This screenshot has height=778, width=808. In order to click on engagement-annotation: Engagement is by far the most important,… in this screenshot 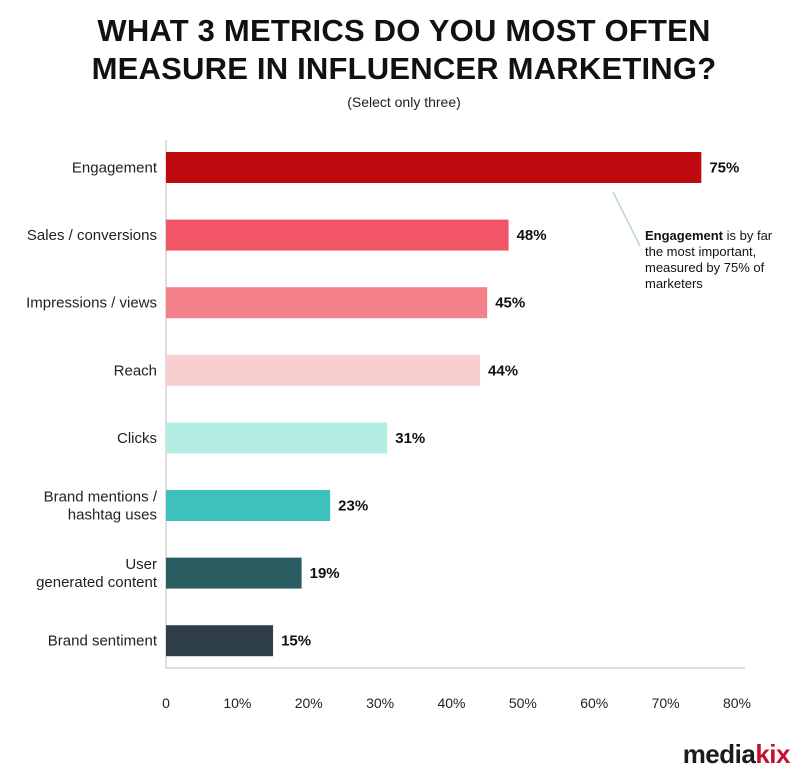, I will do `click(720, 260)`.